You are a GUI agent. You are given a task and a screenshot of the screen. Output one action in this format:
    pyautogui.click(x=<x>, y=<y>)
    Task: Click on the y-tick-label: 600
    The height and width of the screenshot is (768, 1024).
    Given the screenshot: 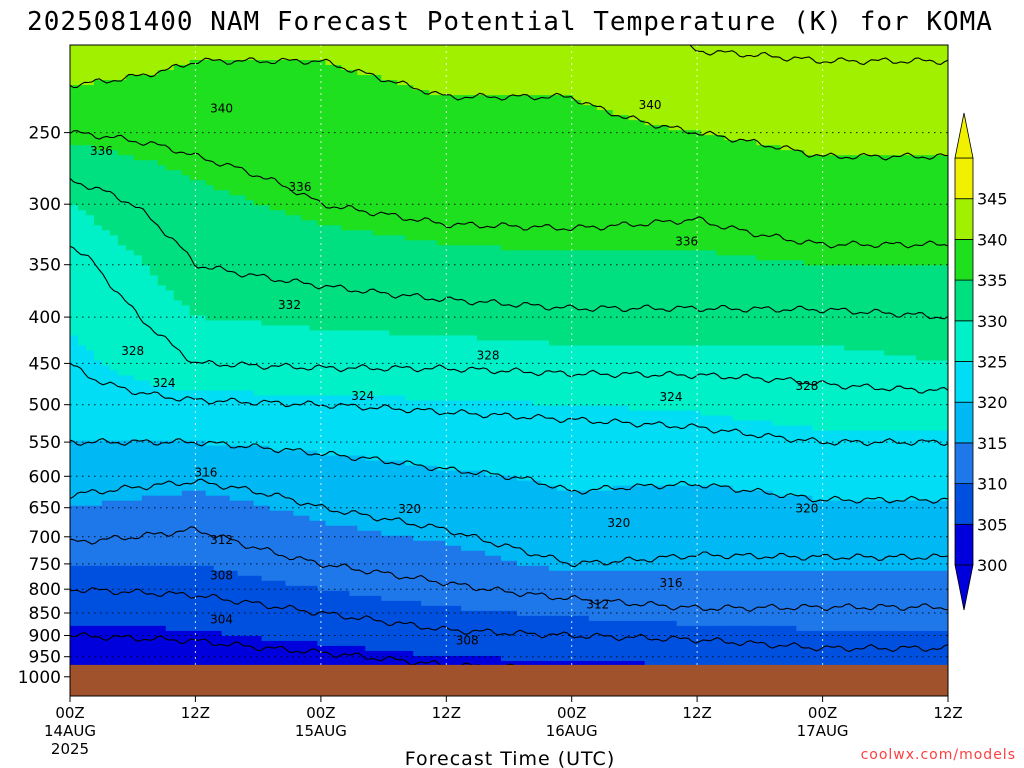 What is the action you would take?
    pyautogui.click(x=45, y=477)
    